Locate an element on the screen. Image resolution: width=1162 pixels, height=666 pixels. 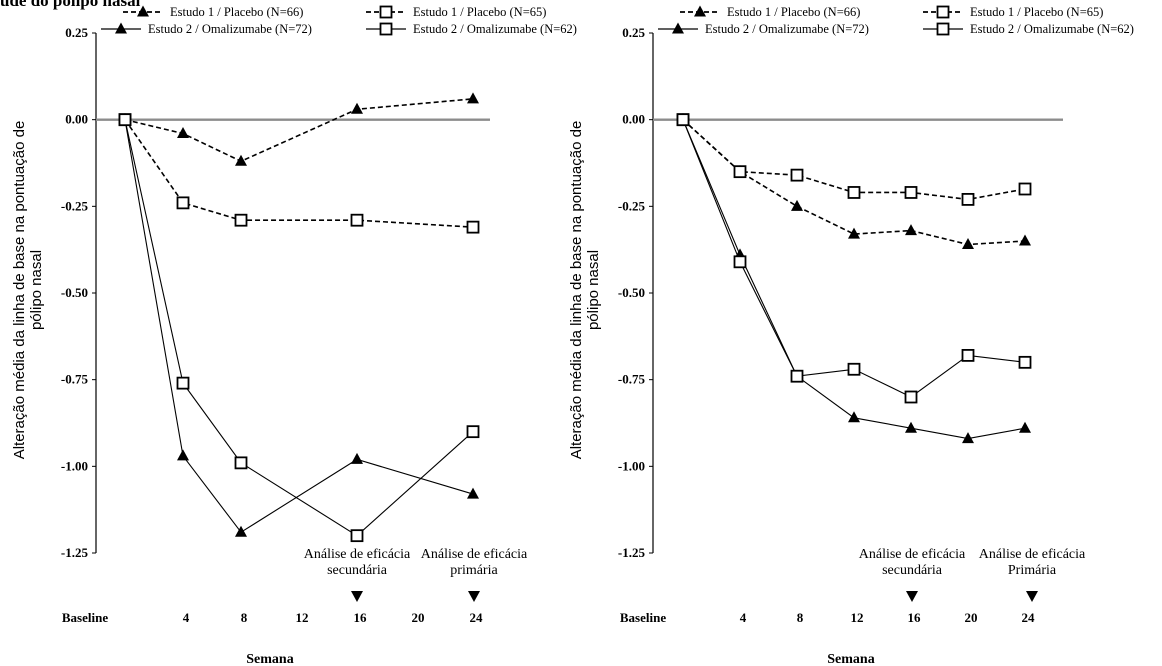
efficacy-analysis-annotation: Análise de eficácia Primária is located at coordinates (1032, 562).